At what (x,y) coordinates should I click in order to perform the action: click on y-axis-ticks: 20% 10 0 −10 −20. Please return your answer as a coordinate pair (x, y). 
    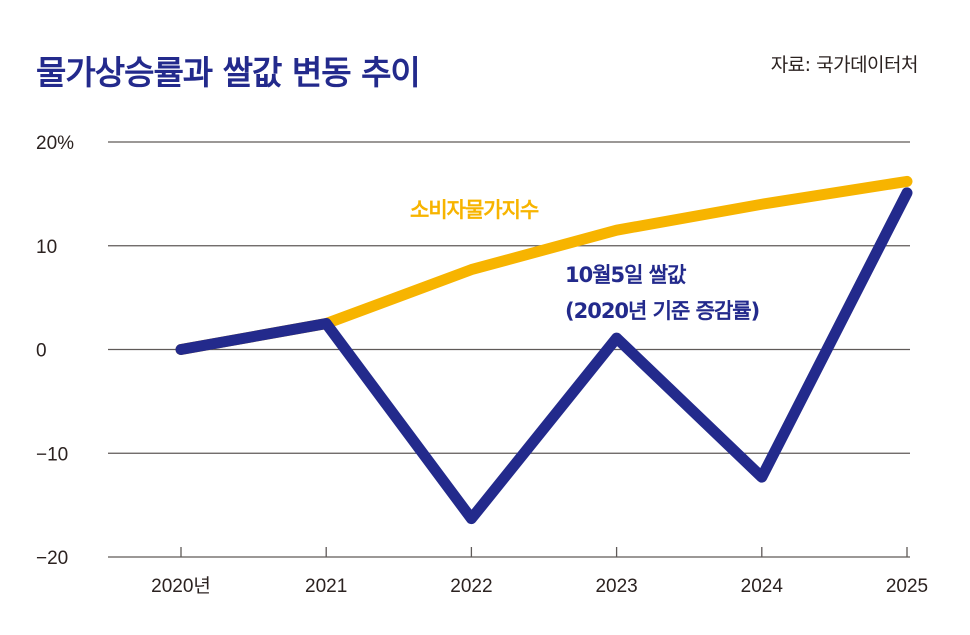
    Looking at the image, I should click on (55, 351).